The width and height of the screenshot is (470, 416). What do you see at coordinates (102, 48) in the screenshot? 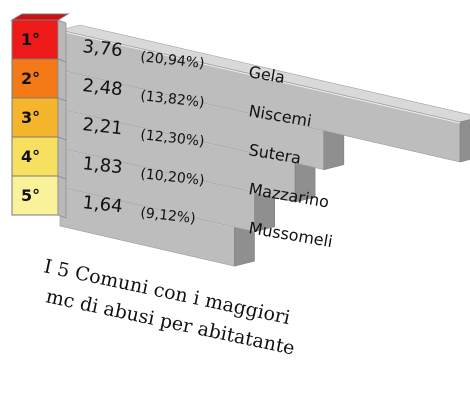
I see `bar-value-label: 3,76` at bounding box center [102, 48].